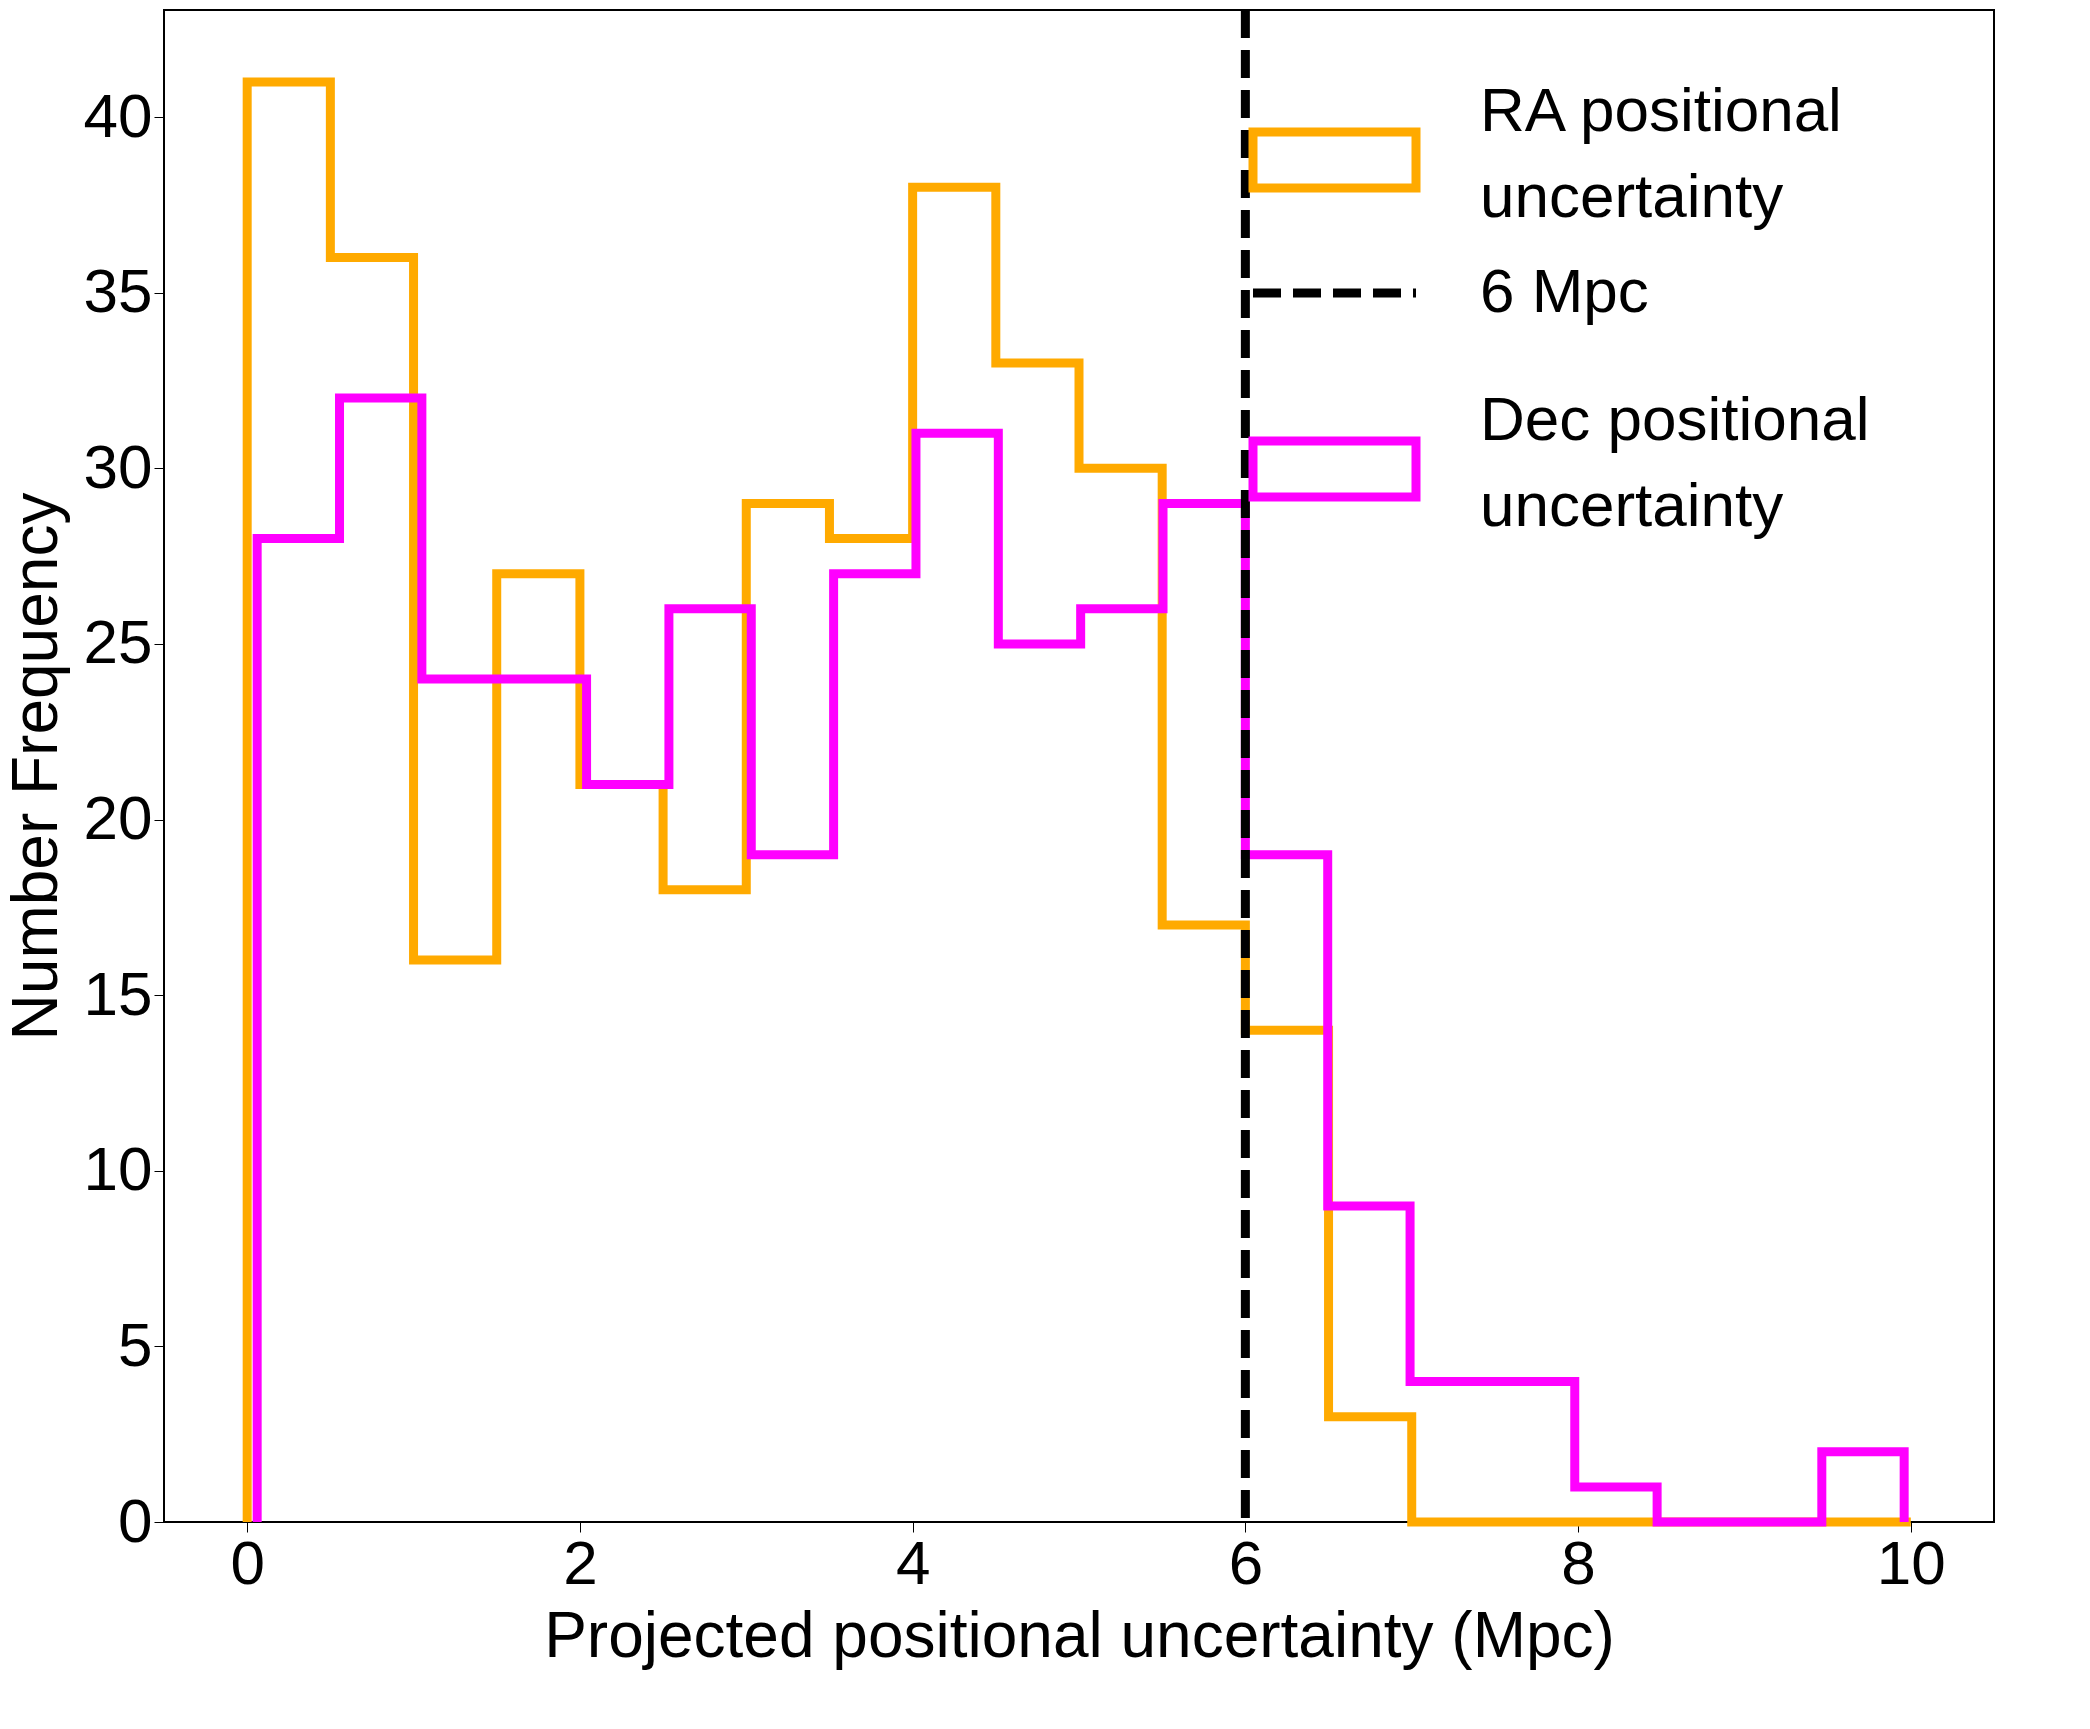 Image resolution: width=2090 pixels, height=1729 pixels. What do you see at coordinates (118, 1169) in the screenshot?
I see `y-tick-label: 10` at bounding box center [118, 1169].